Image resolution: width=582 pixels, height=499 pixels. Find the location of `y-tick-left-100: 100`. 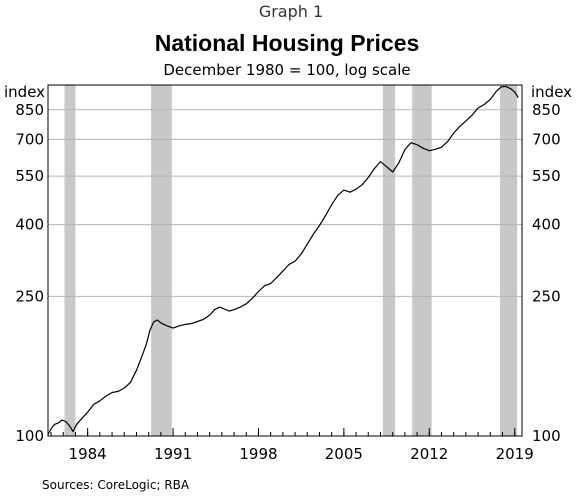

y-tick-left-100: 100 is located at coordinates (29, 436).